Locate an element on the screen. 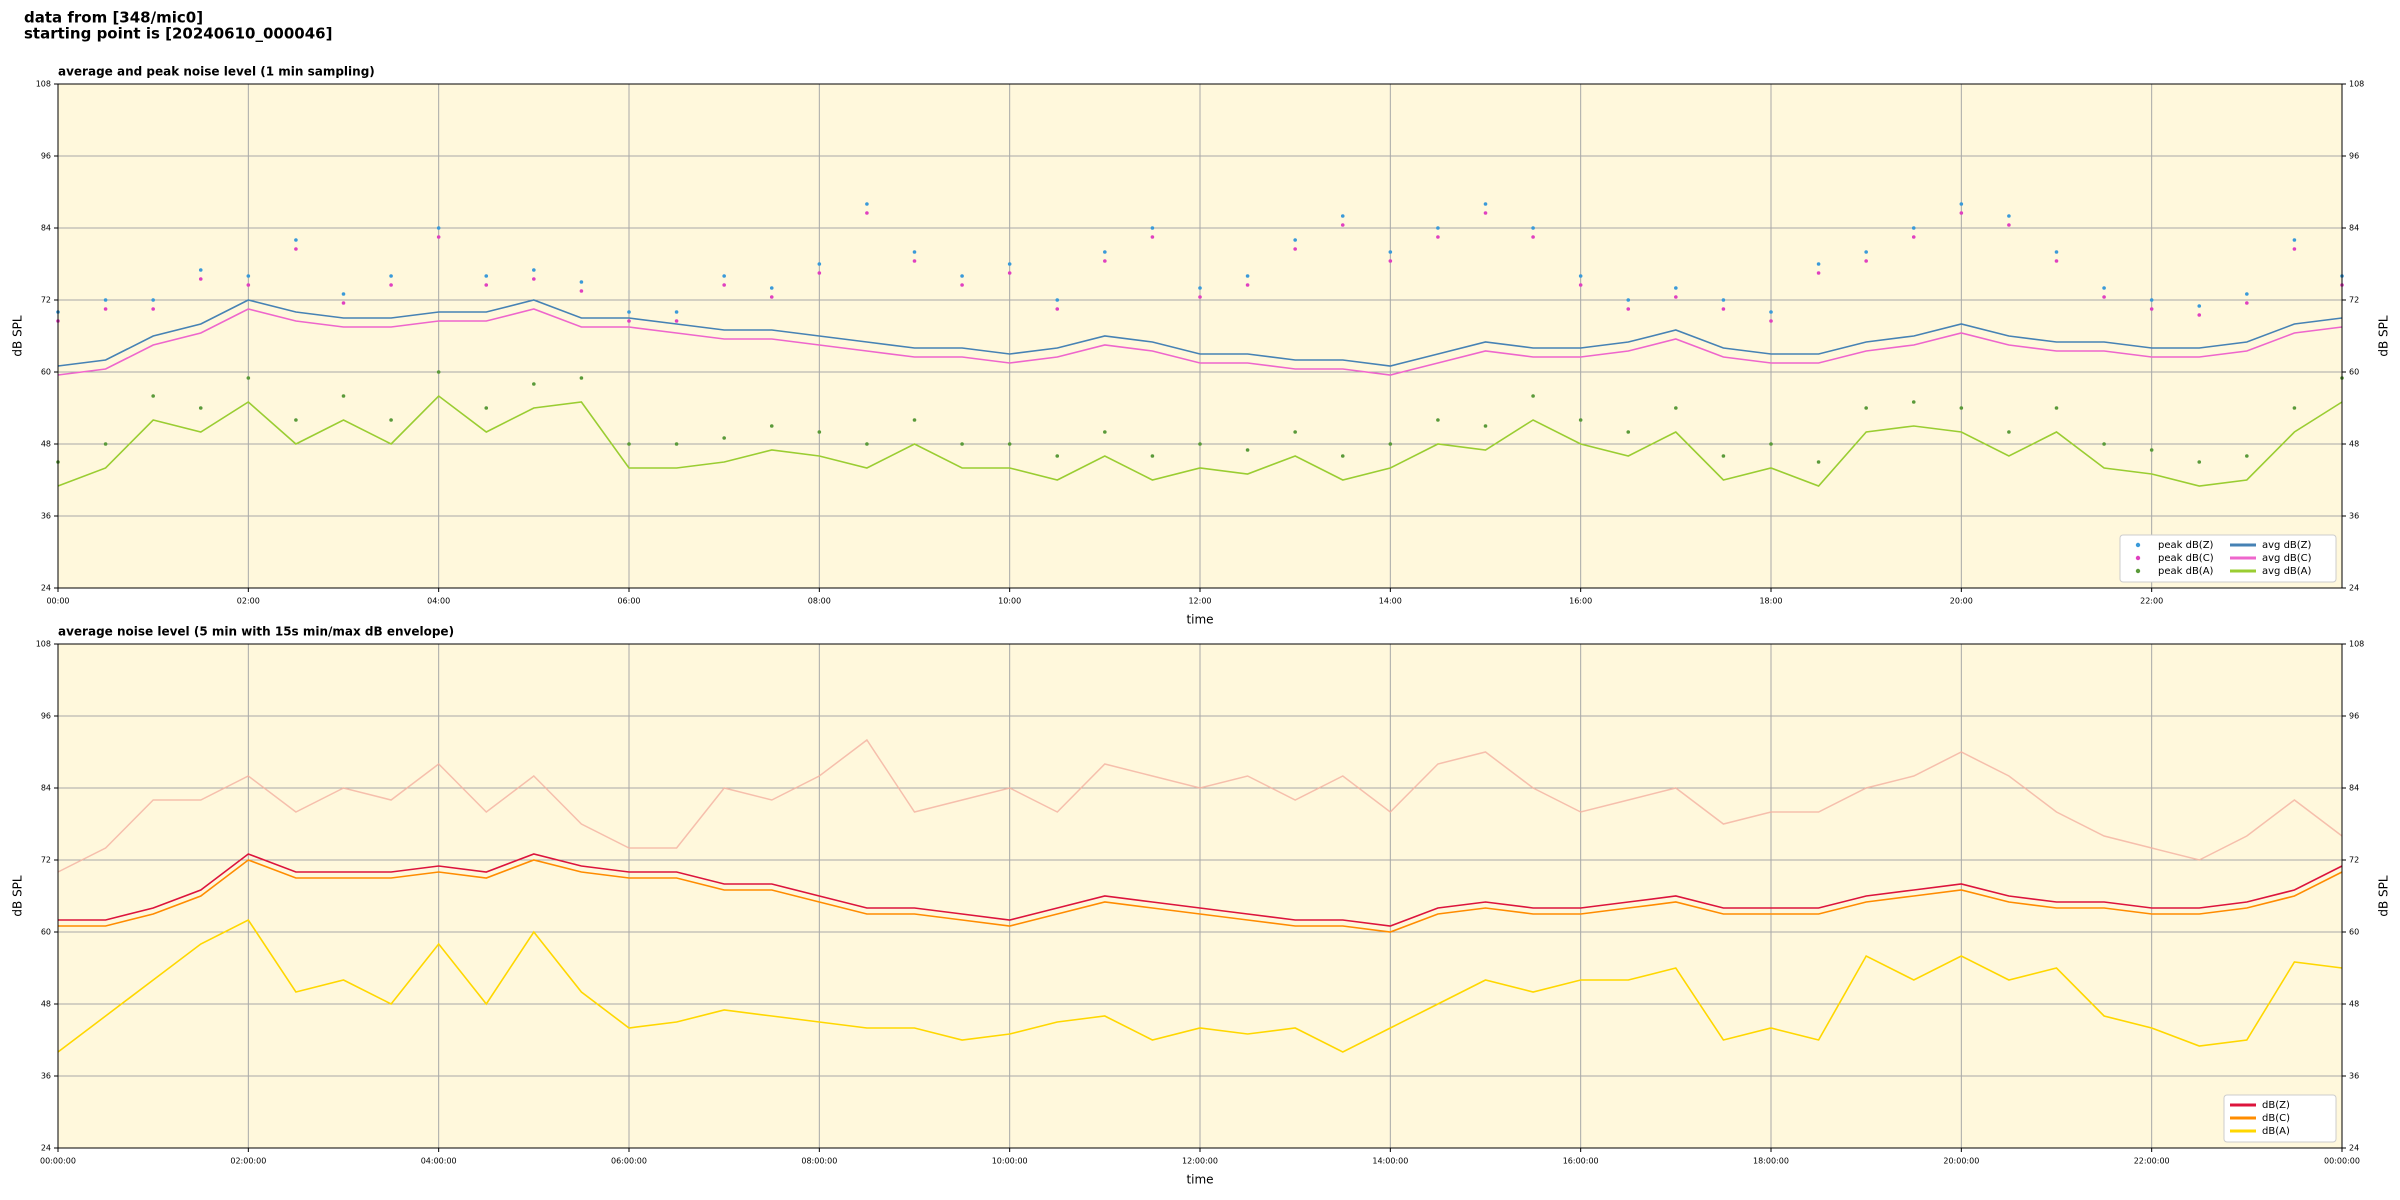  x-tick-label: 22:00:00 is located at coordinates (2152, 1161).